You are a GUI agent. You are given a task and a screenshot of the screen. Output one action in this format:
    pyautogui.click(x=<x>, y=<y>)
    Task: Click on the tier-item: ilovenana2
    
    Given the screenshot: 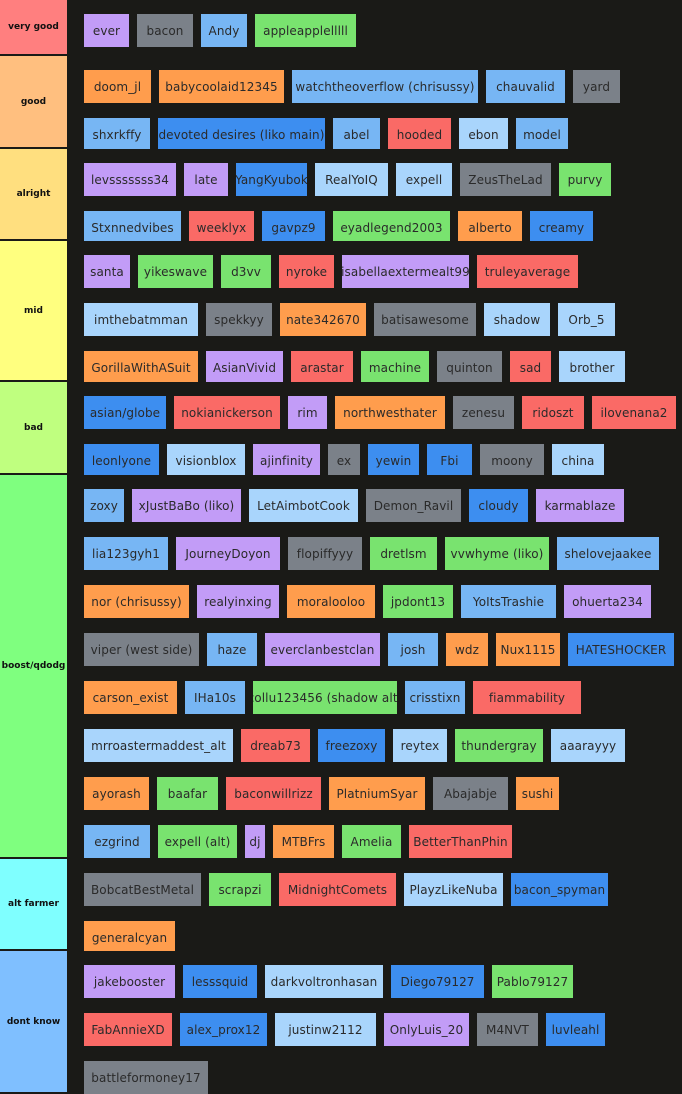 What is the action you would take?
    pyautogui.click(x=634, y=412)
    